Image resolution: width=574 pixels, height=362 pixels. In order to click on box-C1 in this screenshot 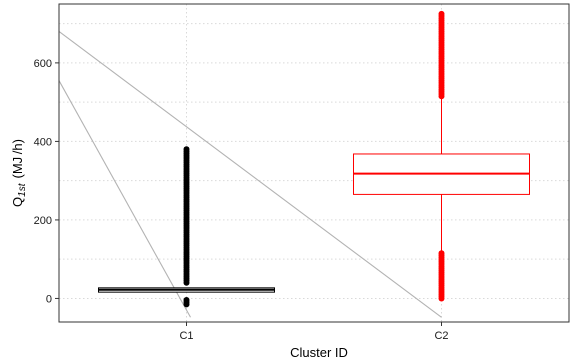, I will do `click(186, 227)`.